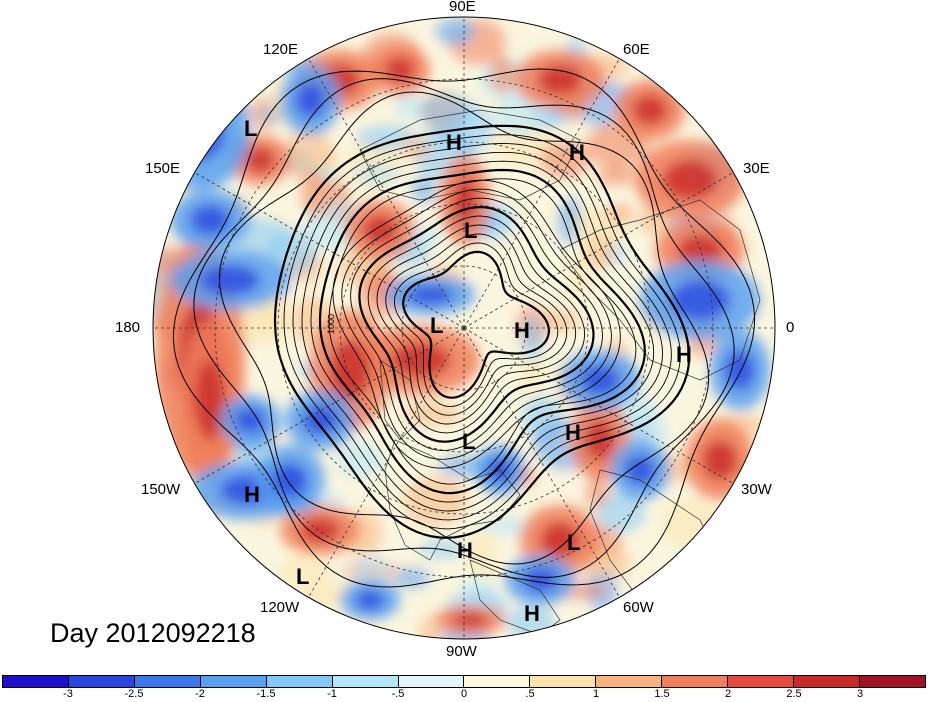  Describe the element at coordinates (790, 327) in the screenshot. I see `lon-label-0: 0` at that location.